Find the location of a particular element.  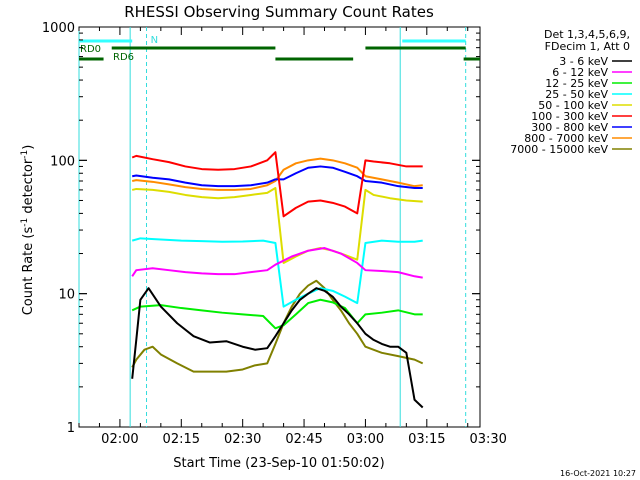

x-tick-label: 03:15 is located at coordinates (426, 439).